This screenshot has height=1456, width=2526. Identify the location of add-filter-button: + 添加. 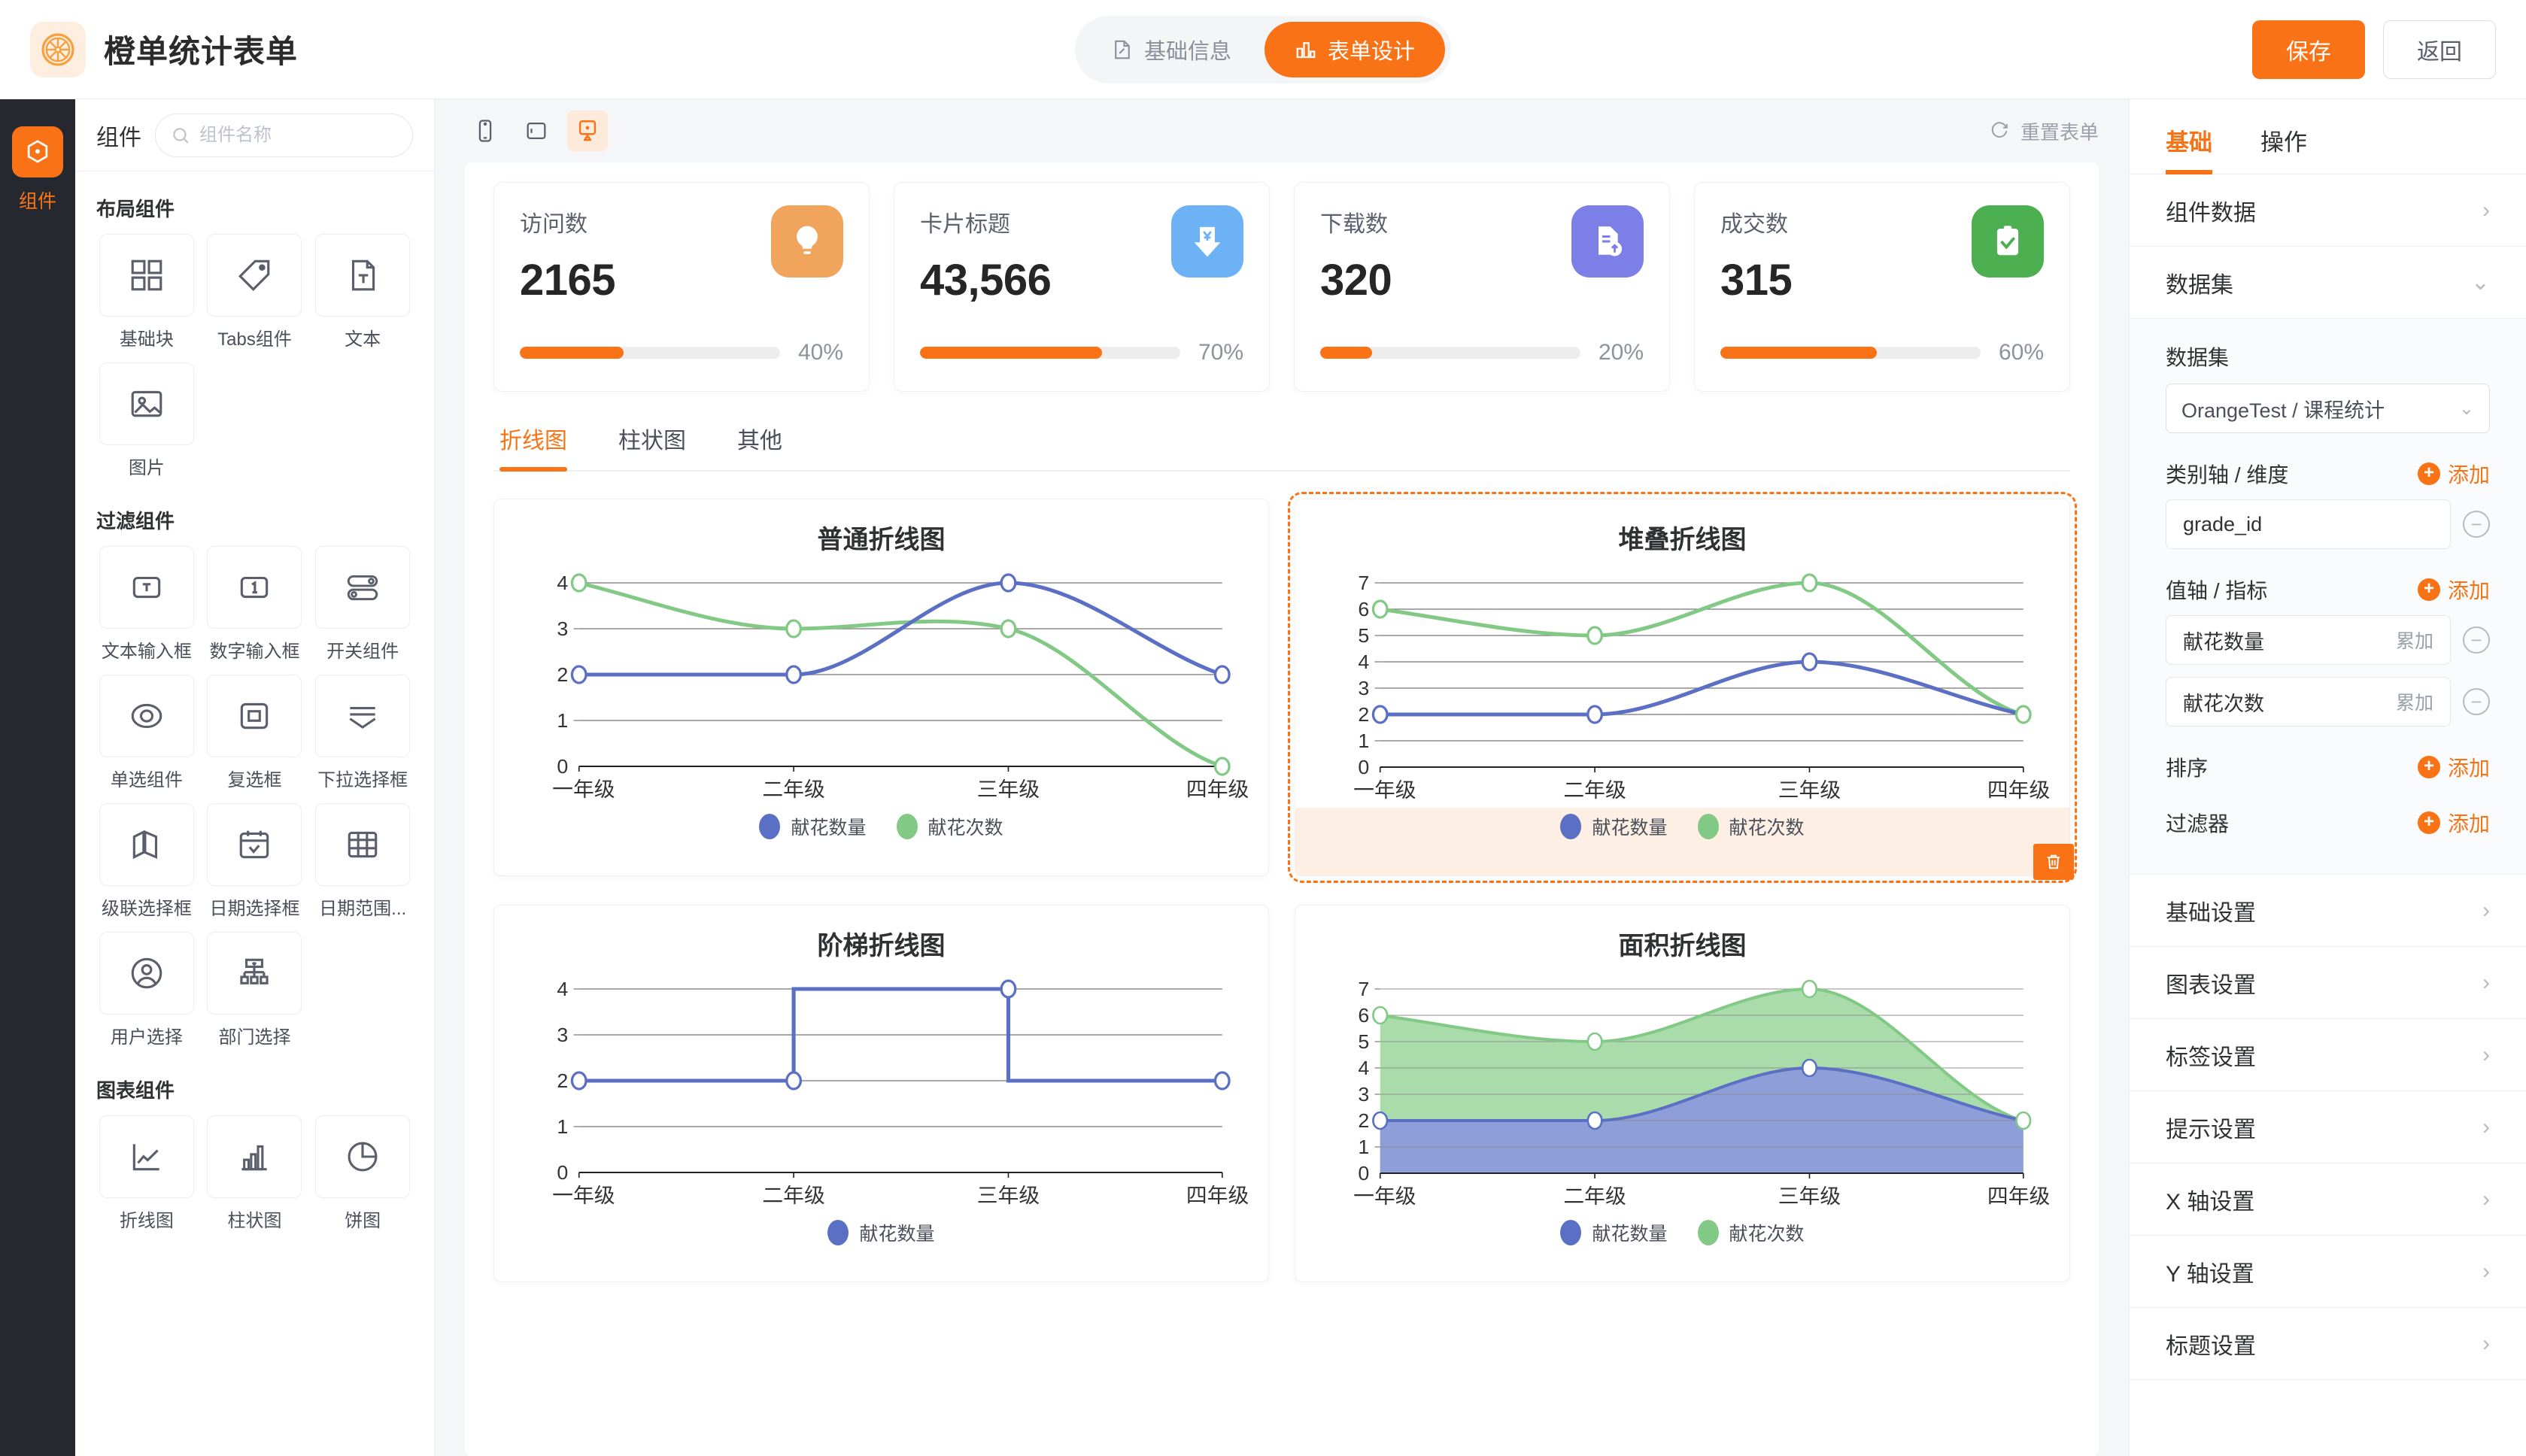
(2453, 823).